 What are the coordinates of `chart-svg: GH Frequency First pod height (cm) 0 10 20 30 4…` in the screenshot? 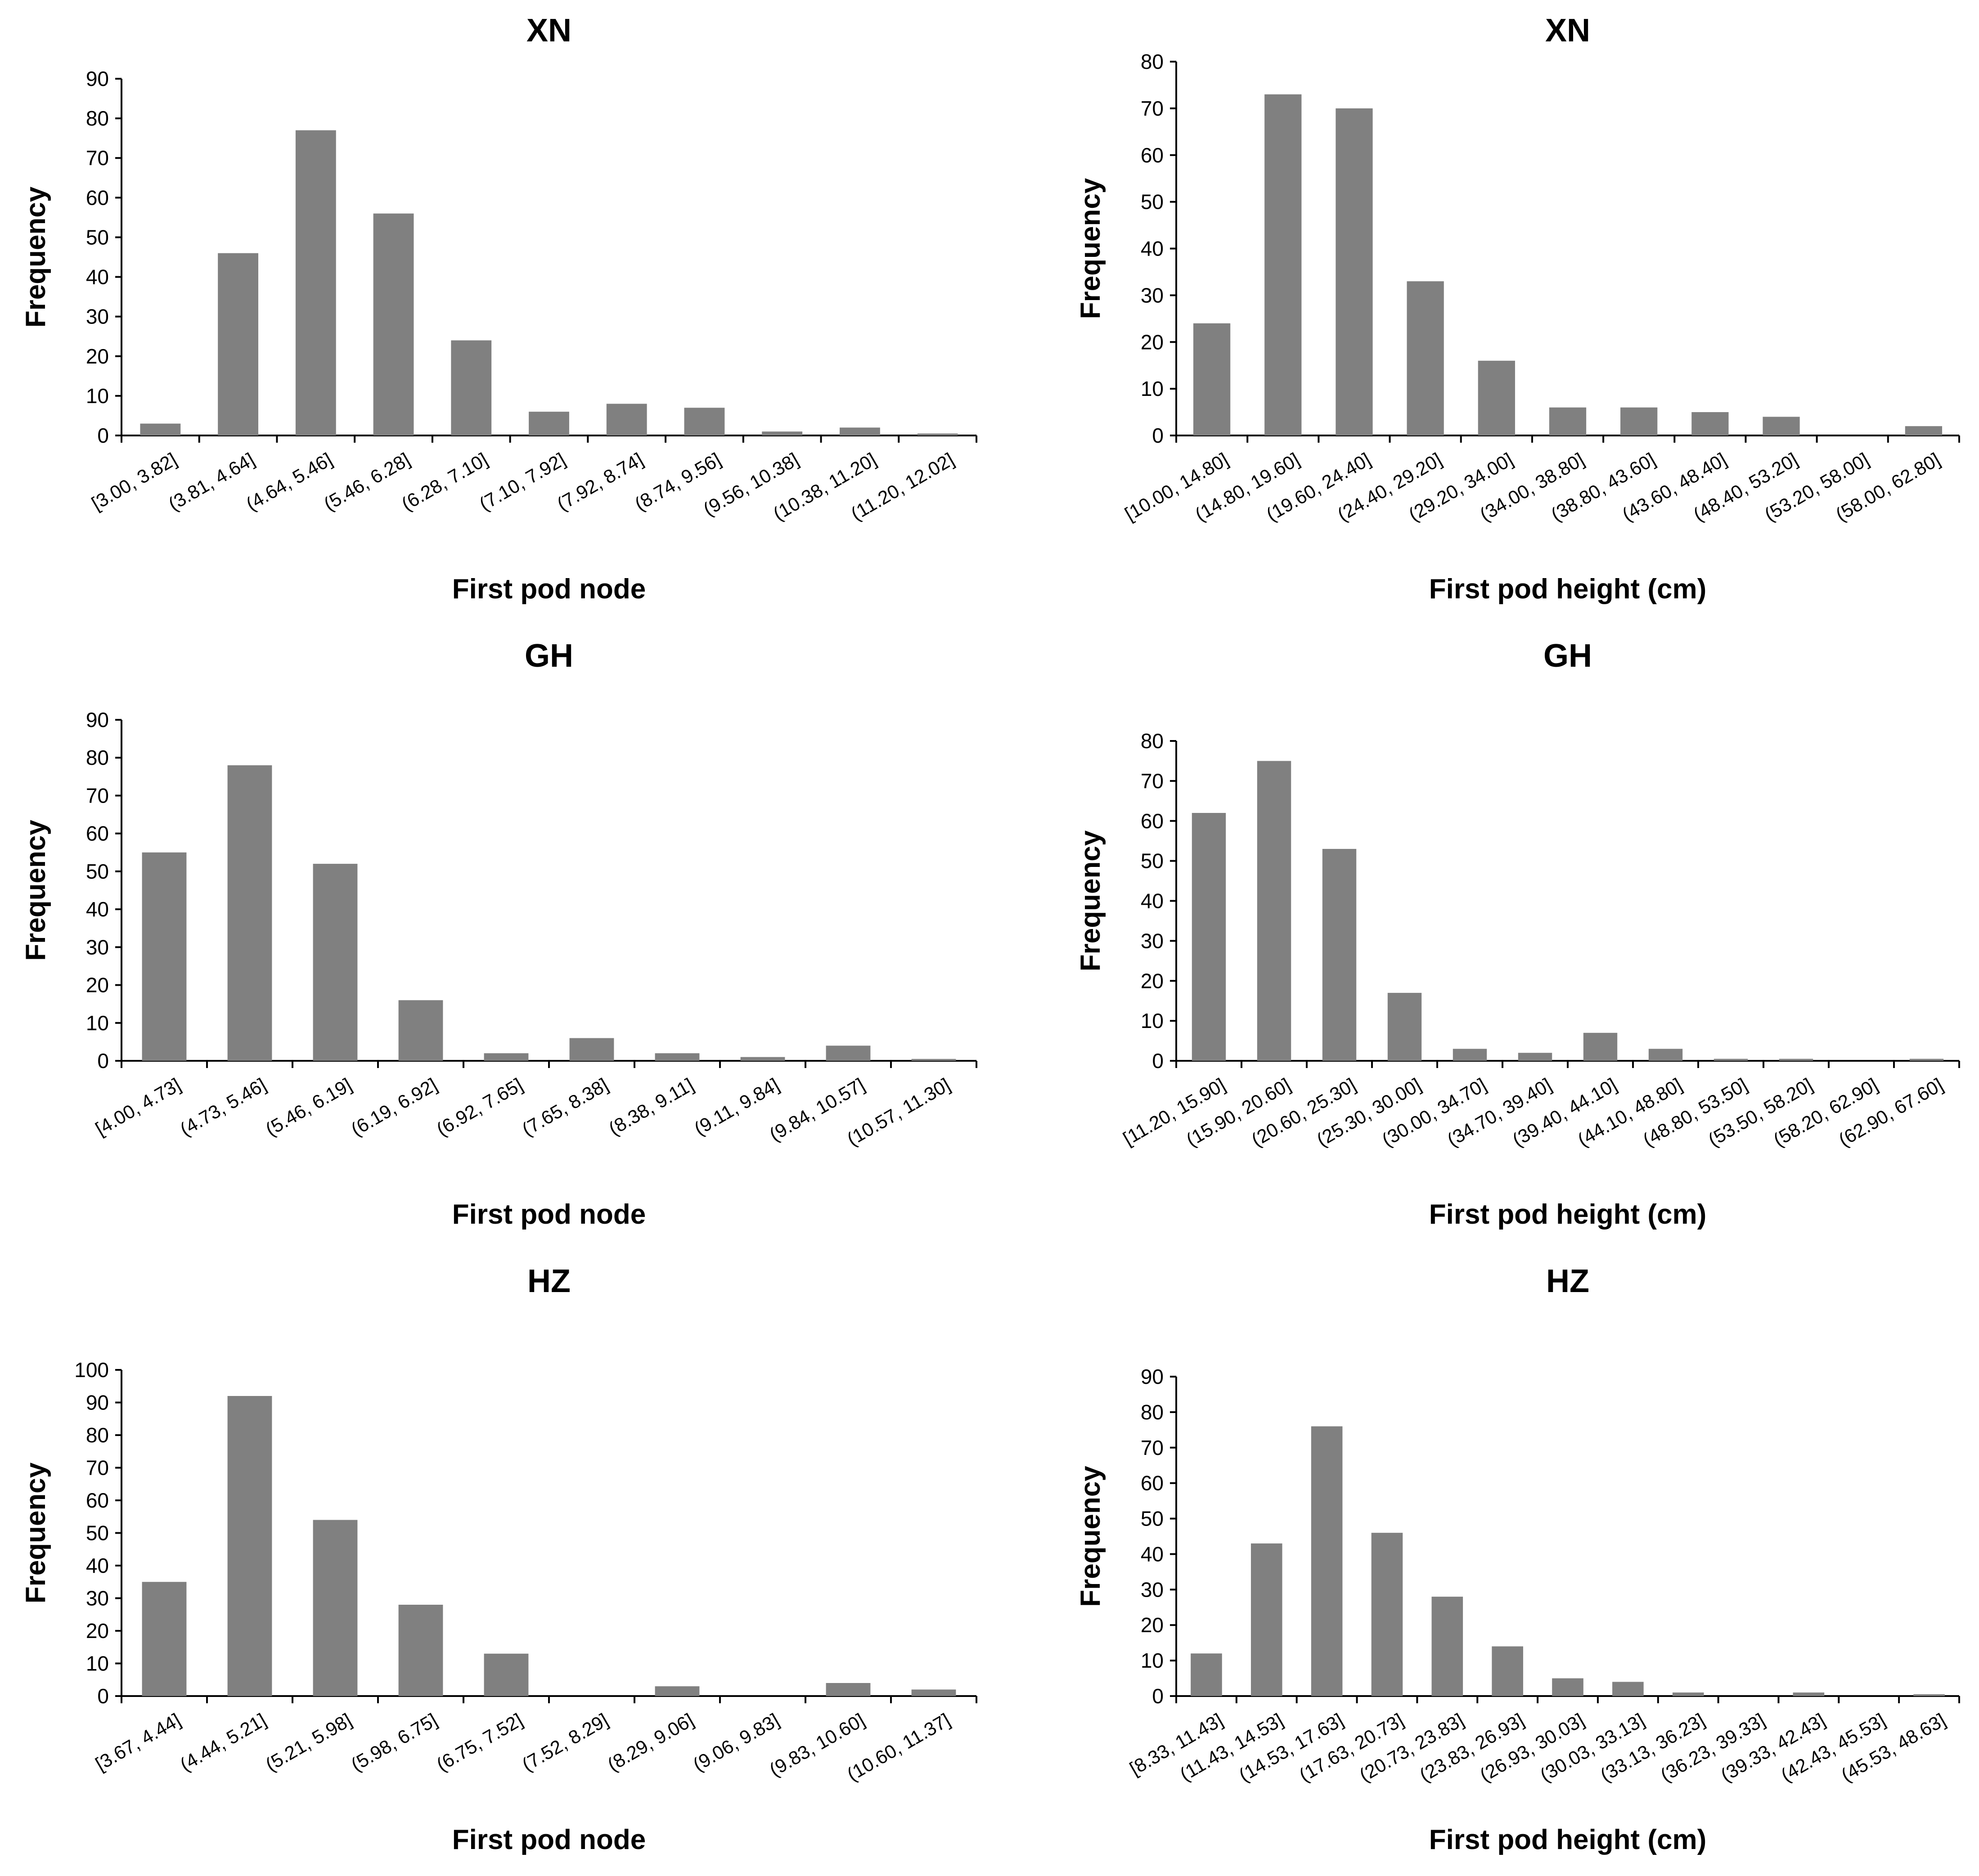 It's located at (1518, 934).